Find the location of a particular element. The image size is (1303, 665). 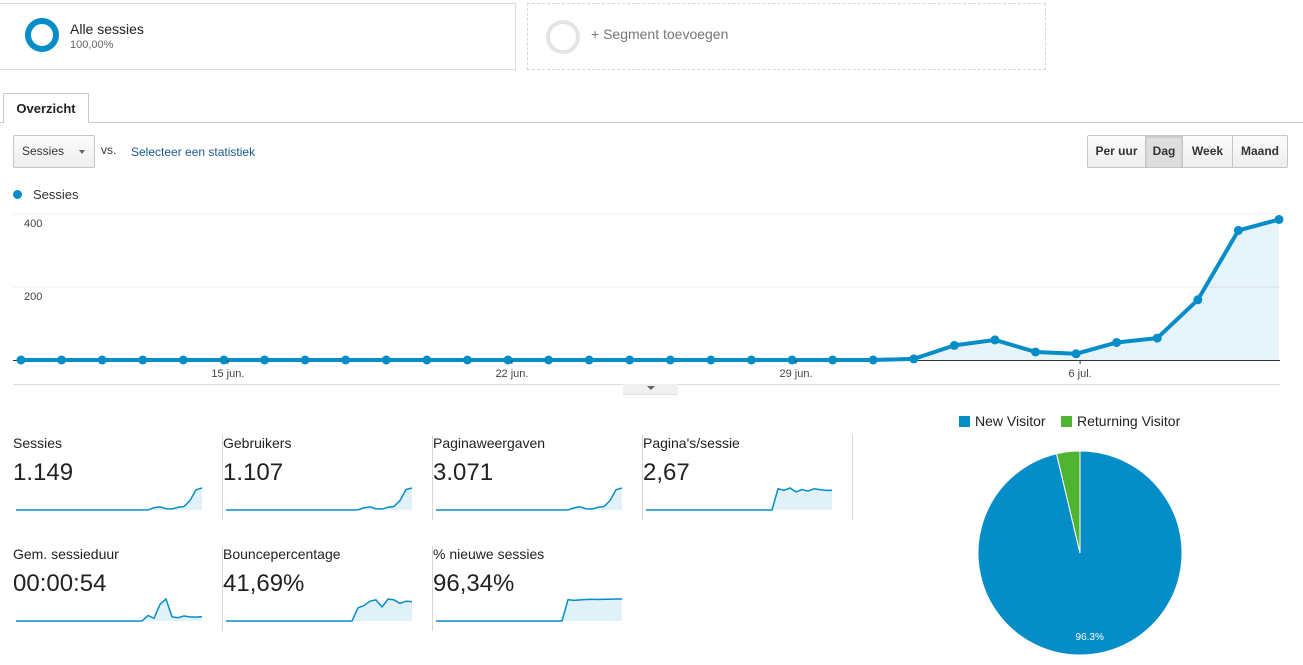

select-metric-link: Selecteer een statistiek is located at coordinates (193, 152).